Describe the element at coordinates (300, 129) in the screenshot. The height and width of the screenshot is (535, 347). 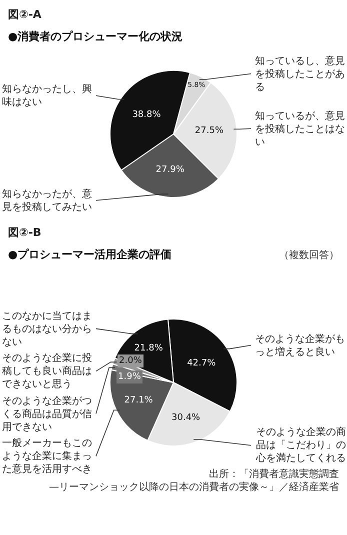
I see `slice-label: 知っているが、意見を投稿したことはない` at that location.